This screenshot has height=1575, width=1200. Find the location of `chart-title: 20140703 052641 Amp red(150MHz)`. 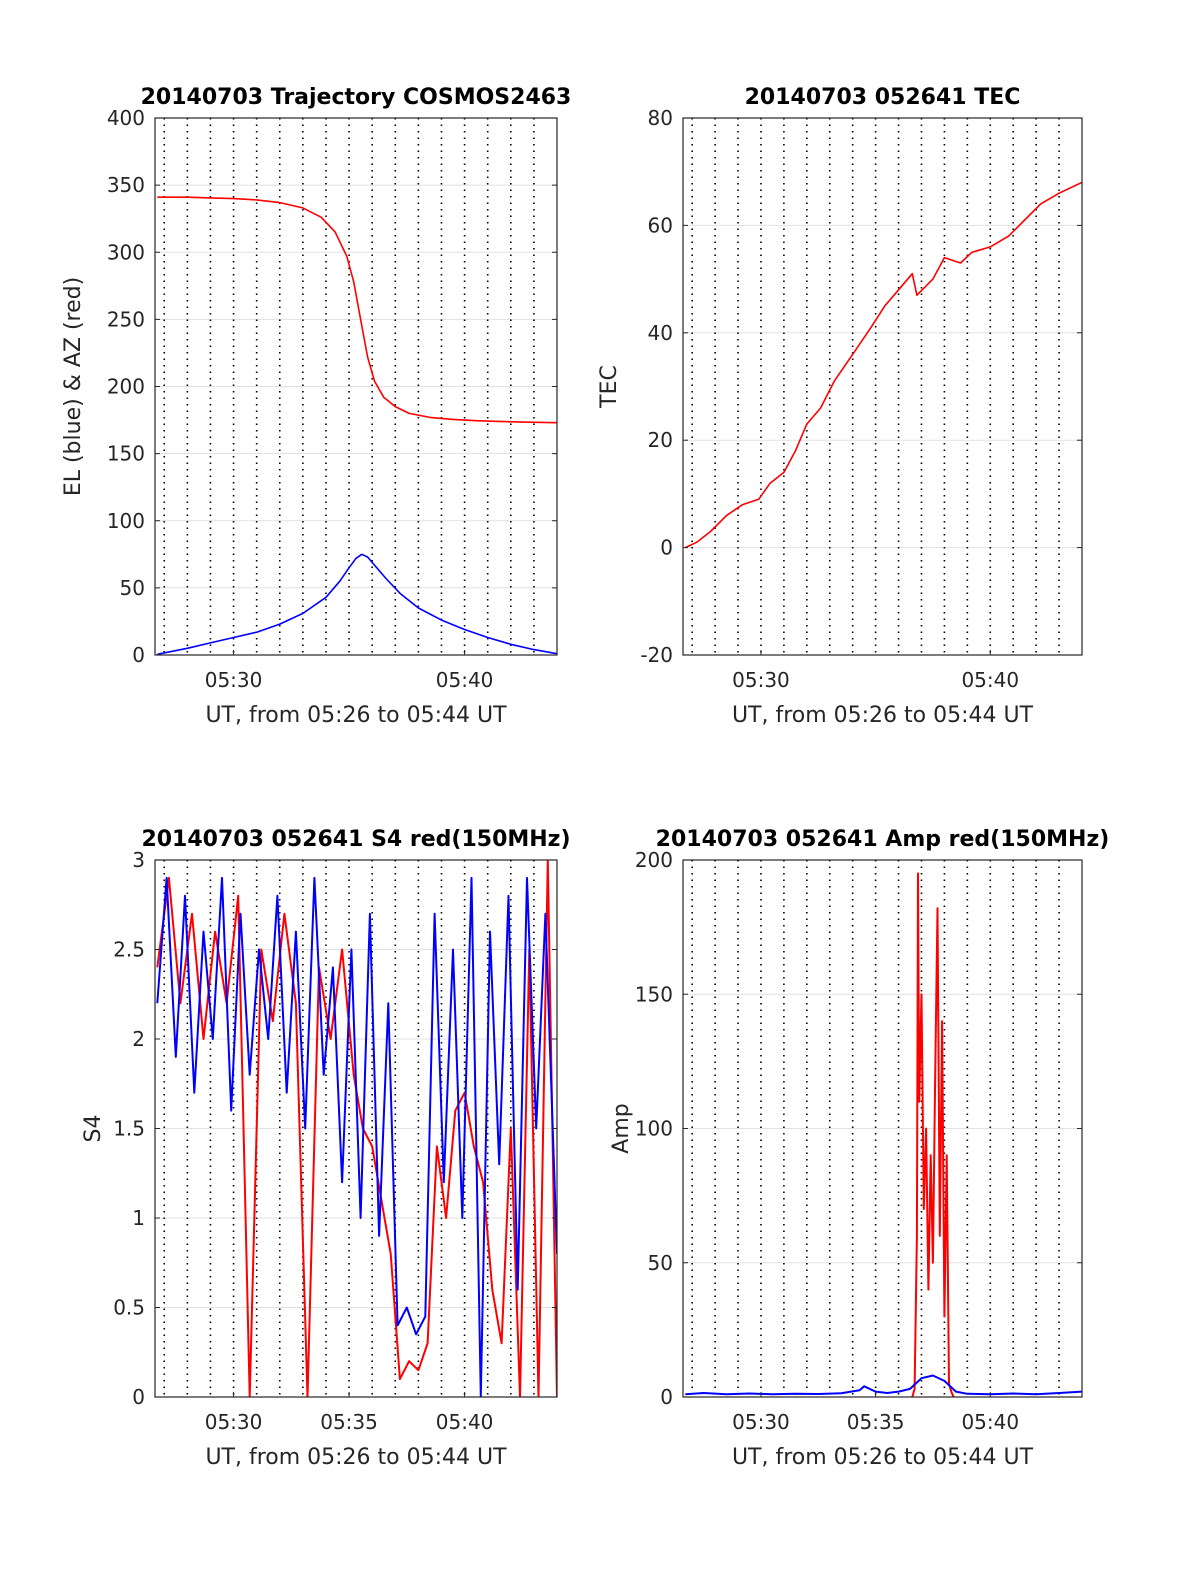

chart-title: 20140703 052641 Amp red(150MHz) is located at coordinates (883, 839).